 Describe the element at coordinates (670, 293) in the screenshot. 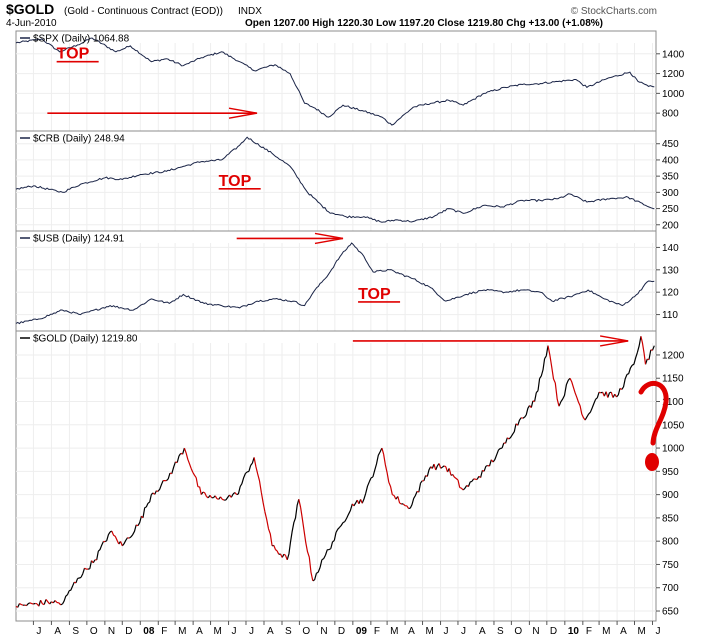

I see `y-tick-label: 120` at that location.